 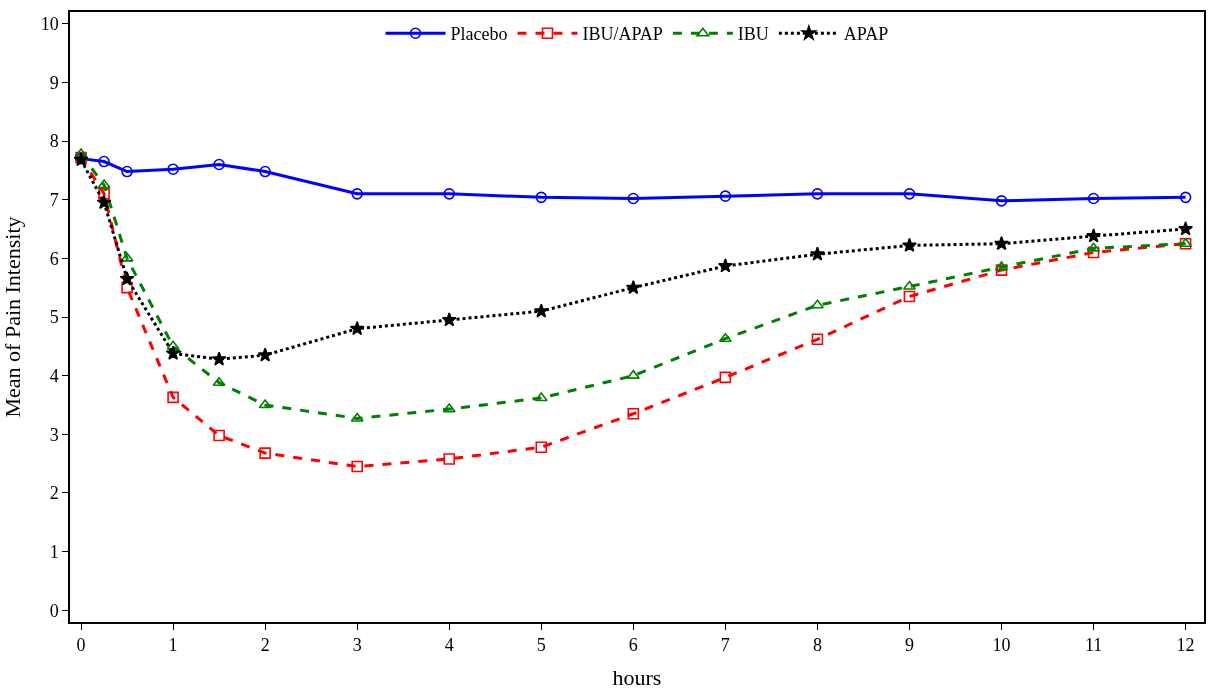 What do you see at coordinates (54, 199) in the screenshot?
I see `y-tick-label: 7` at bounding box center [54, 199].